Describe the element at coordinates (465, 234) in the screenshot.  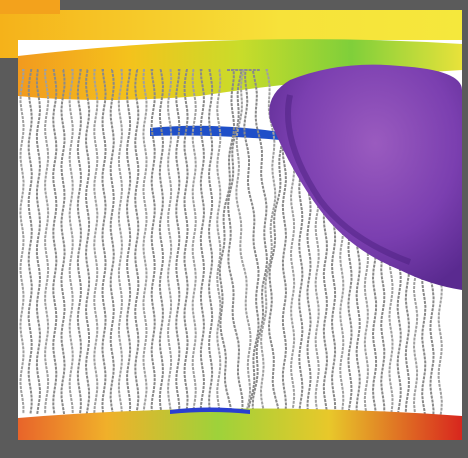
I see `frame-right` at that location.